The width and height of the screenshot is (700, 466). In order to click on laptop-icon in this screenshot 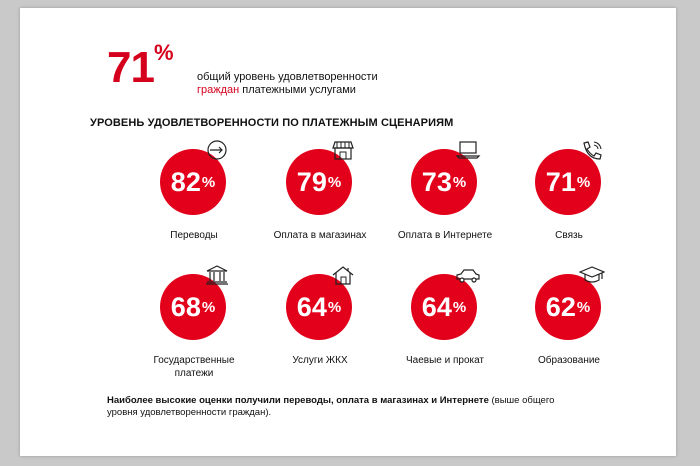, I will do `click(468, 150)`.